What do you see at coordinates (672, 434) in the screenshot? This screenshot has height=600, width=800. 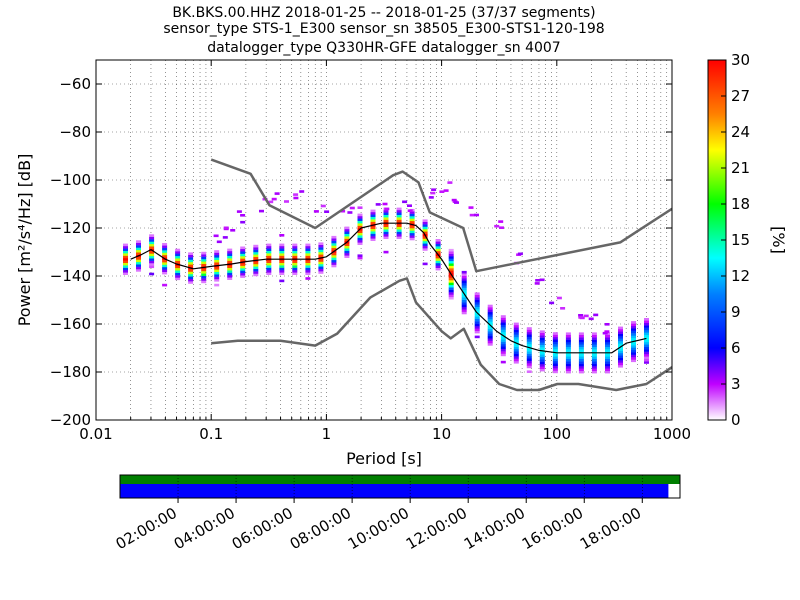 I see `x-tick-label: 1000` at bounding box center [672, 434].